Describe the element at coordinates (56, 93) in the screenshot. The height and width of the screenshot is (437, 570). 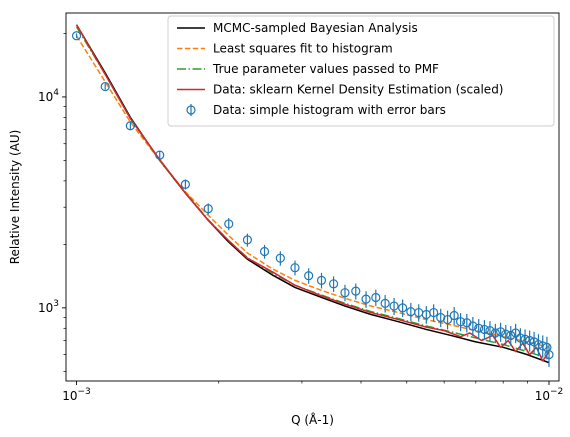
I see `y-tick-label-exponent: 4` at that location.